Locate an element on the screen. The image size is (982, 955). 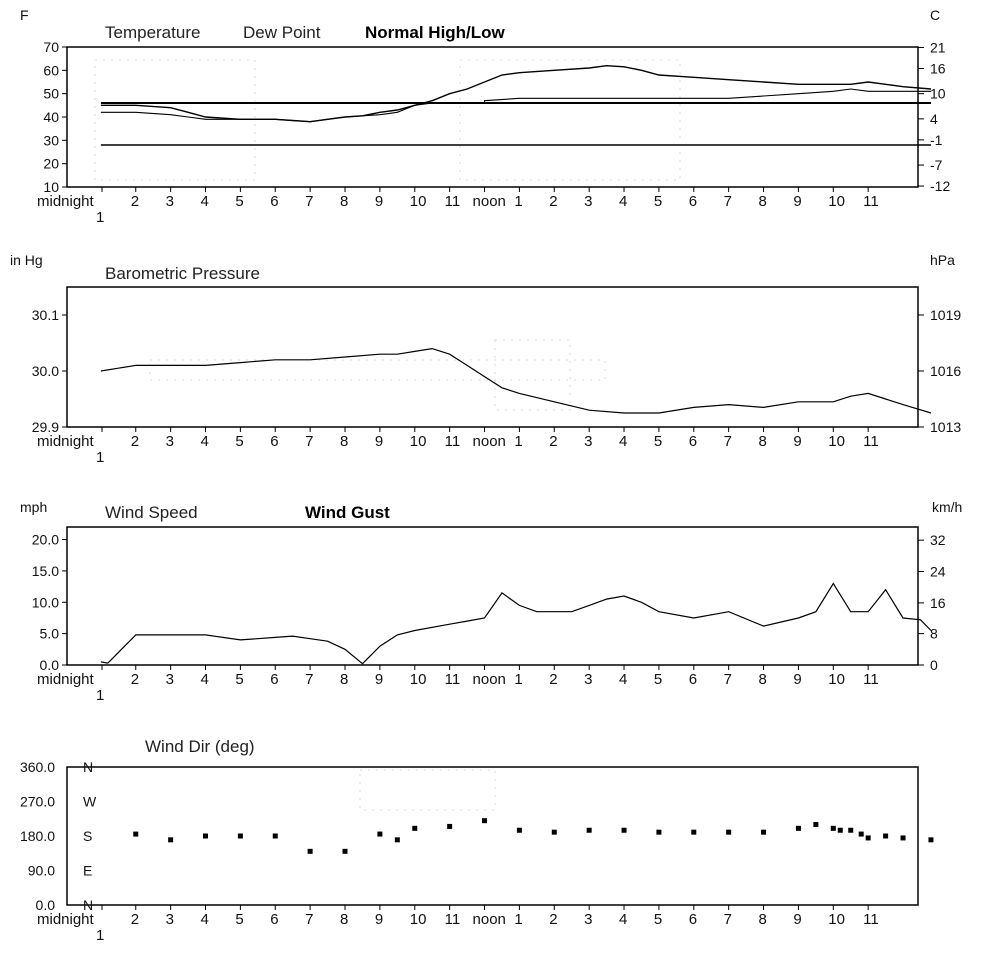
y-tick-label-right: 8 is located at coordinates (934, 634).